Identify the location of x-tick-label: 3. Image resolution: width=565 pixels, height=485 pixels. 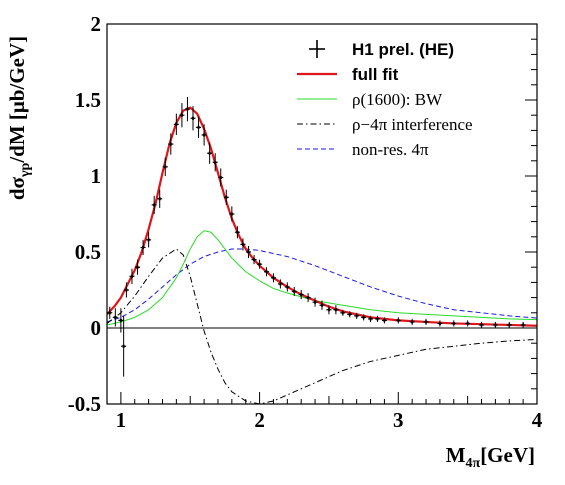
(398, 420).